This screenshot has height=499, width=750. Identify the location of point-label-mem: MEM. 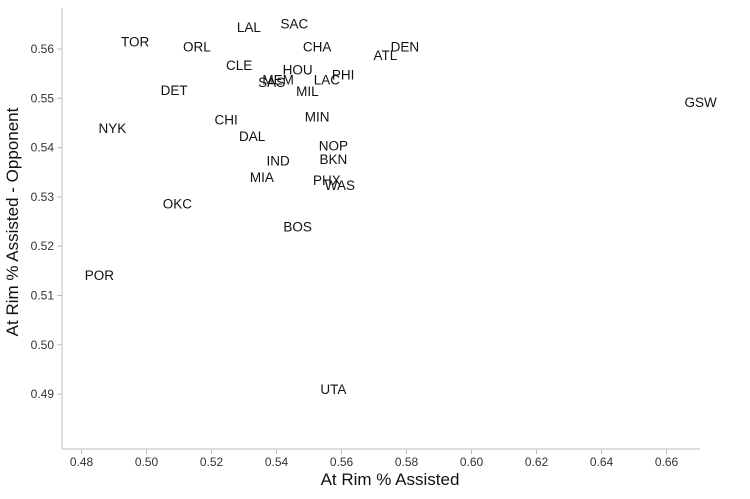
(278, 80).